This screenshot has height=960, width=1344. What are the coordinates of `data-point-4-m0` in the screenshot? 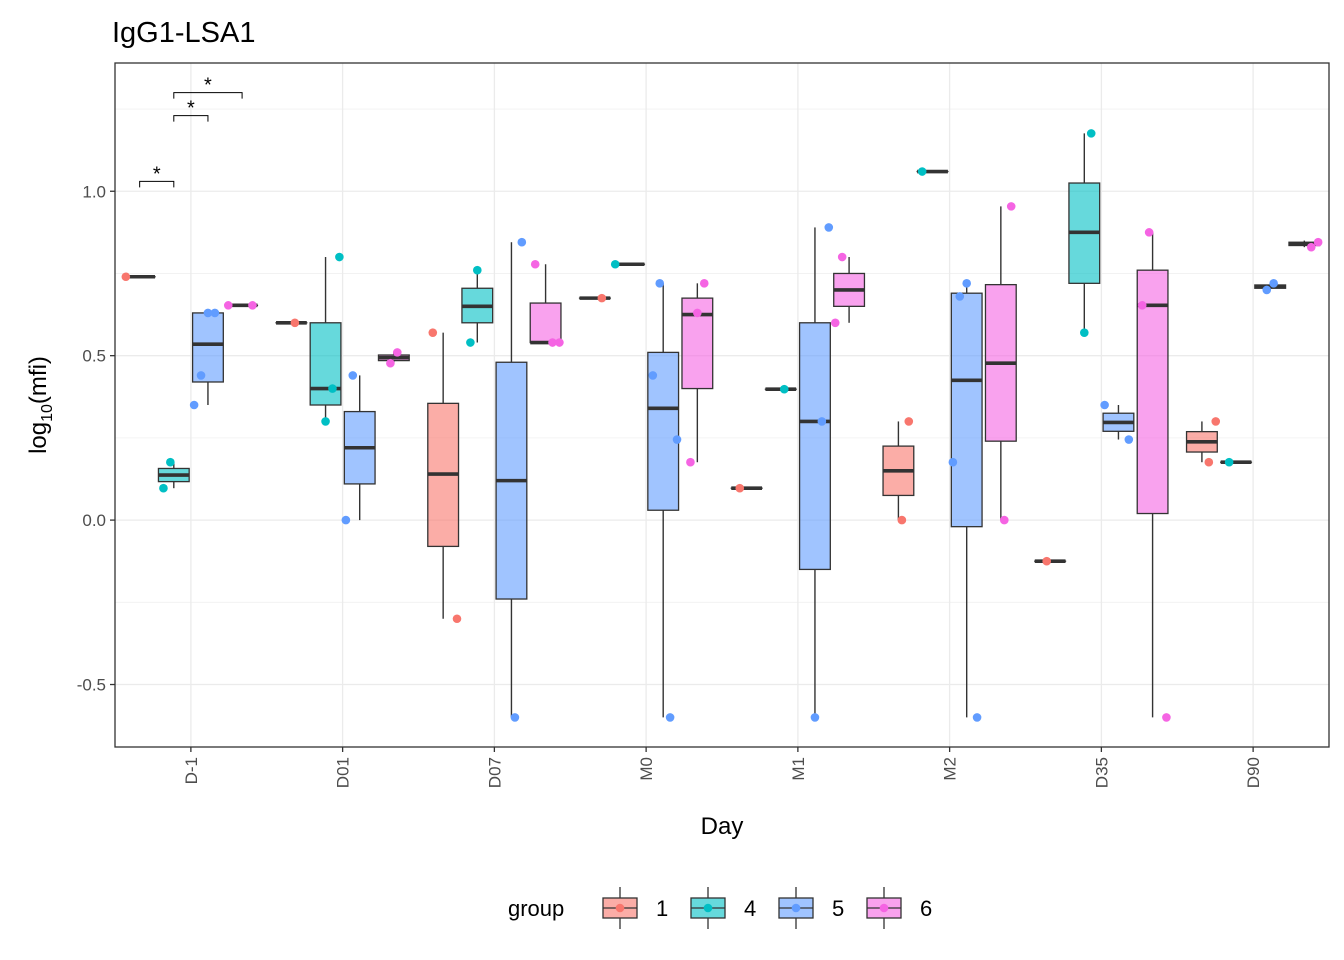 It's located at (615, 264).